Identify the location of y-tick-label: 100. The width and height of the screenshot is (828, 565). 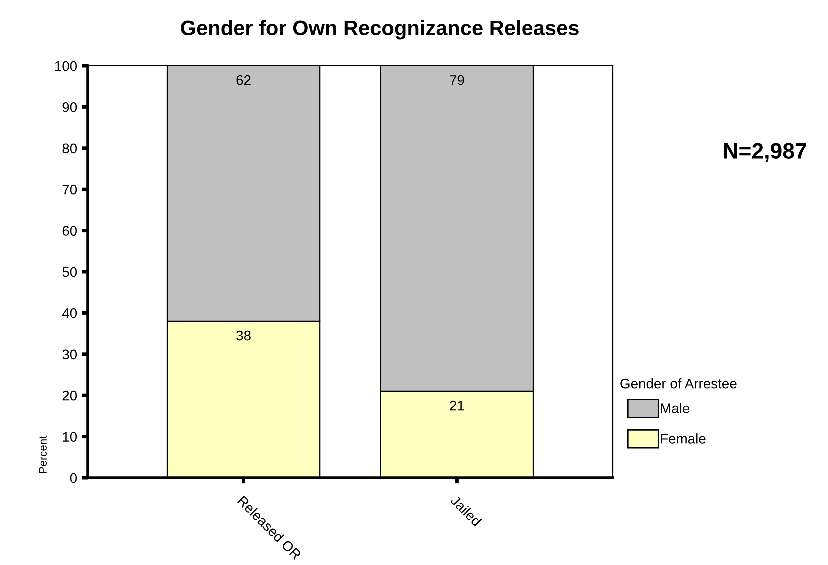
(66, 66).